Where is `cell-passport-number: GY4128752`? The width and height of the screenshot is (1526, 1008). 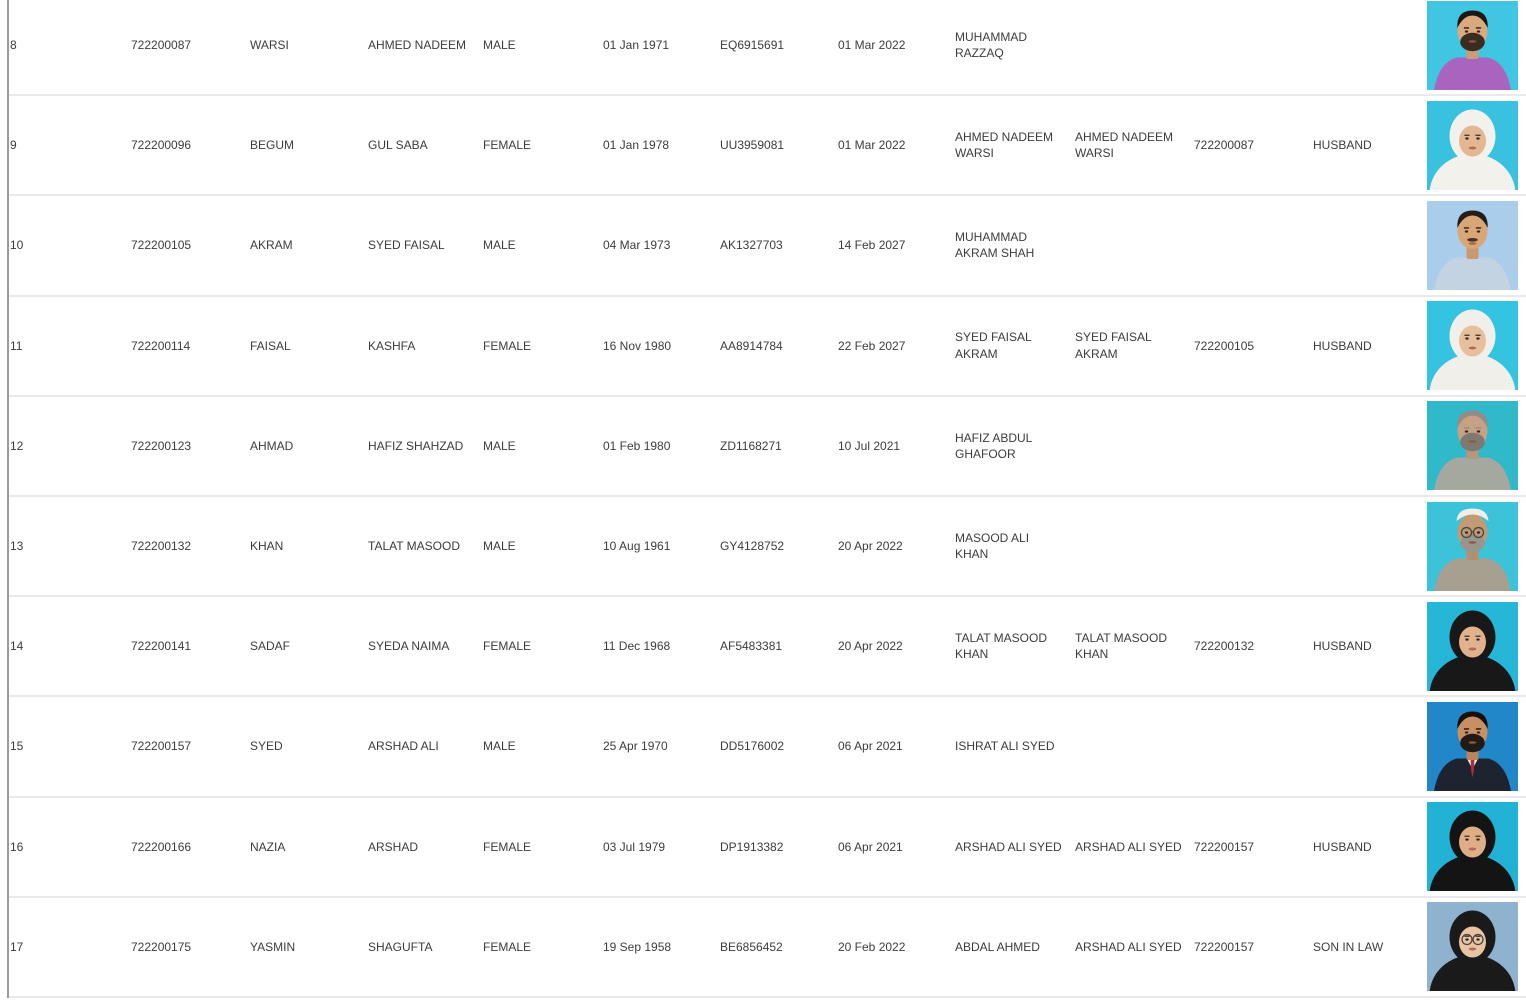 cell-passport-number: GY4128752 is located at coordinates (752, 545).